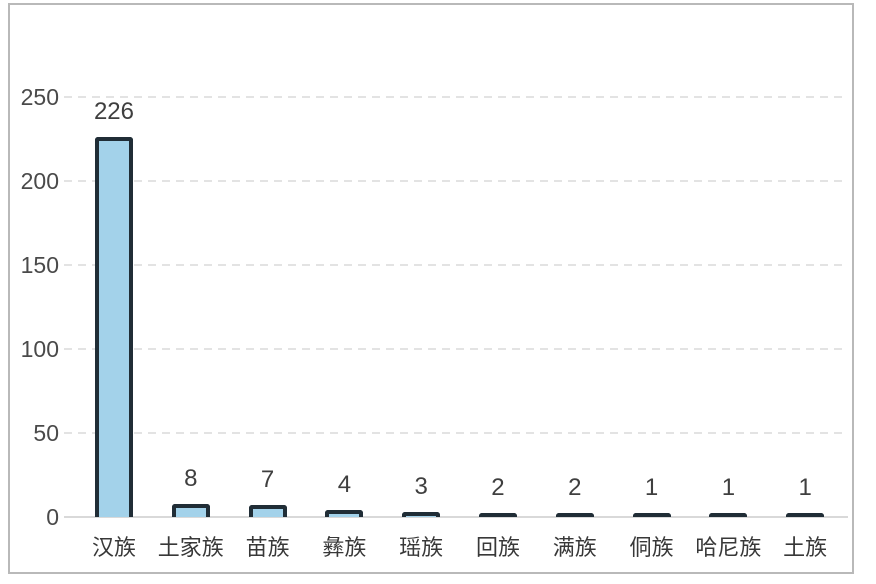  I want to click on category-label-6: 回族, so click(497, 547).